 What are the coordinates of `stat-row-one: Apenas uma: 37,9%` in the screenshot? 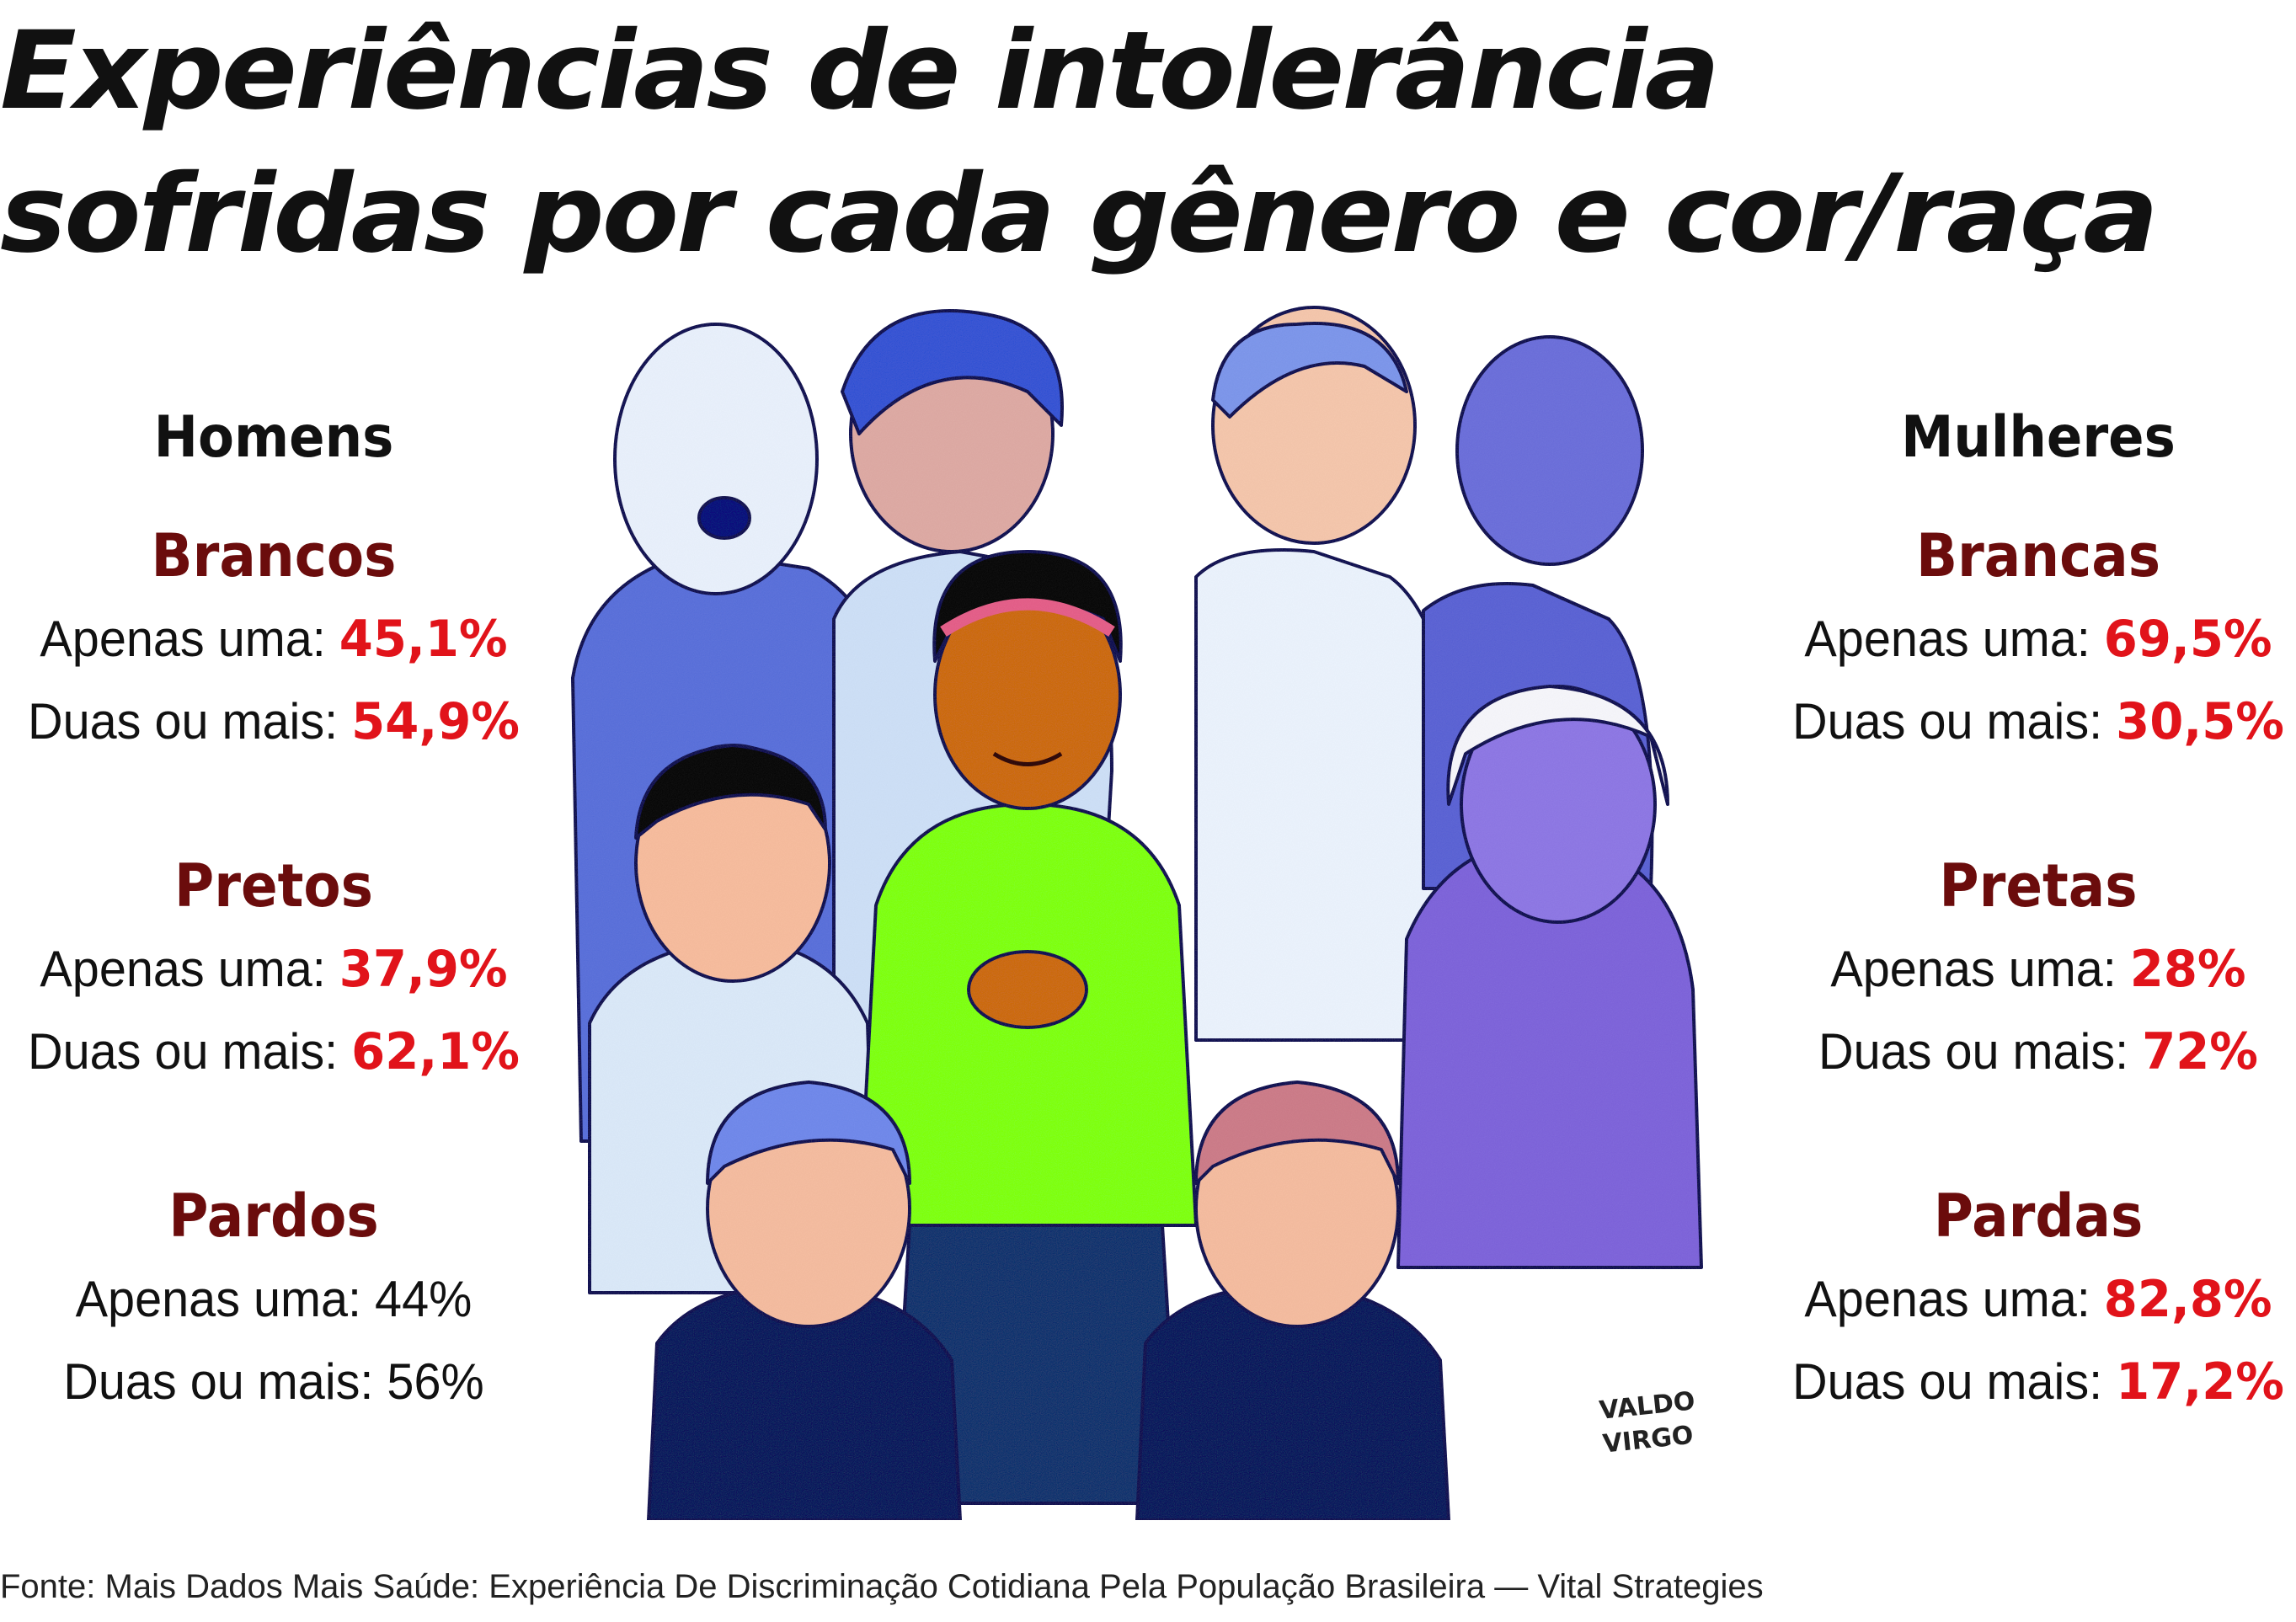 It's located at (274, 969).